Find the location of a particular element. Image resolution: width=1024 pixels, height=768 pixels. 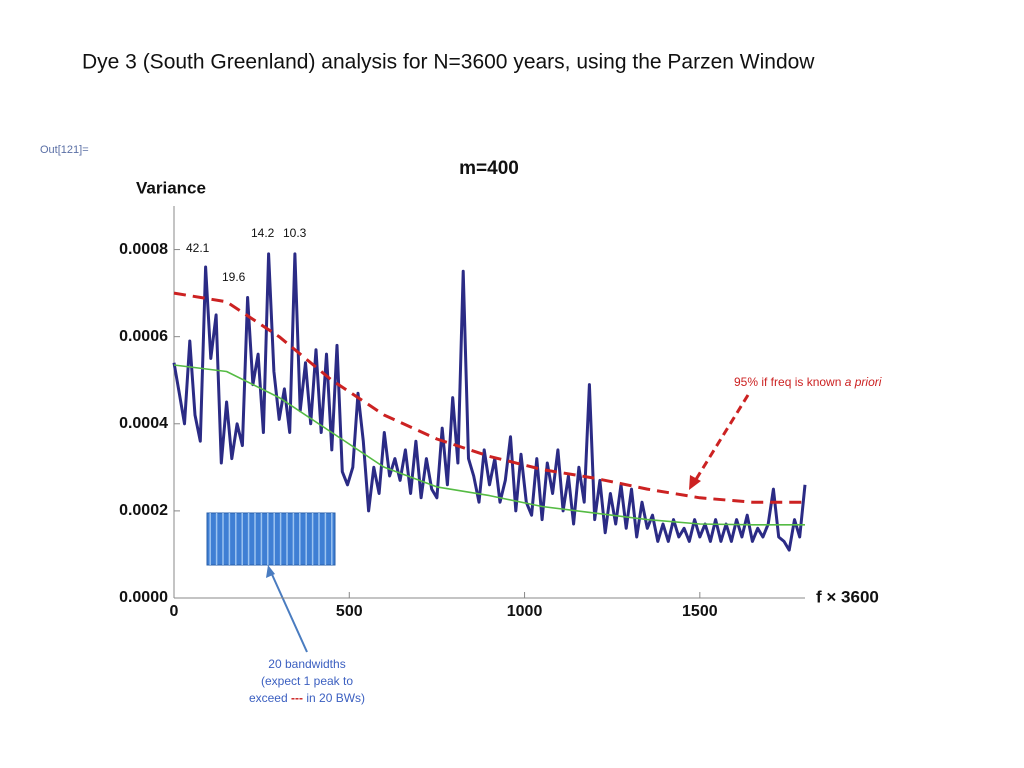

y-tick-label: 0.0000 is located at coordinates (143, 597).